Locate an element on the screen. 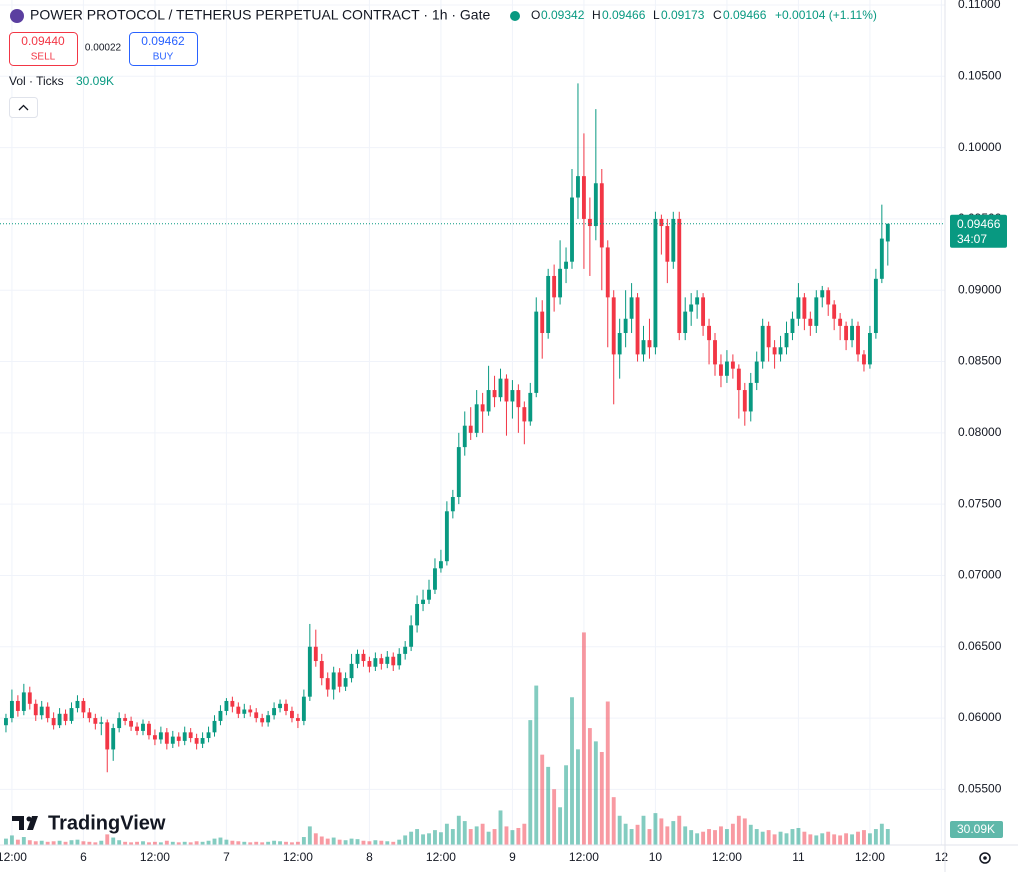  y-tick-label: 0.10000 is located at coordinates (980, 147).